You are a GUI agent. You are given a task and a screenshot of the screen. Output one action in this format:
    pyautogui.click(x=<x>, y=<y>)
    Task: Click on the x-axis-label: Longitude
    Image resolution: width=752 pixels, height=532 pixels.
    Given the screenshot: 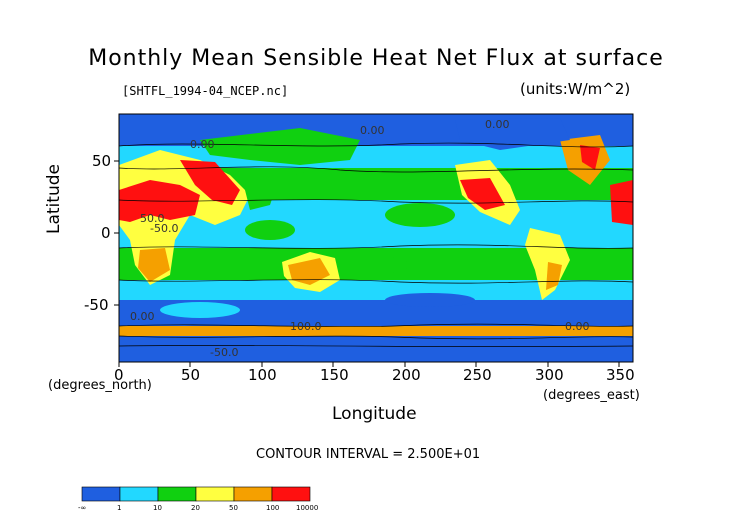 What is the action you would take?
    pyautogui.click(x=374, y=414)
    